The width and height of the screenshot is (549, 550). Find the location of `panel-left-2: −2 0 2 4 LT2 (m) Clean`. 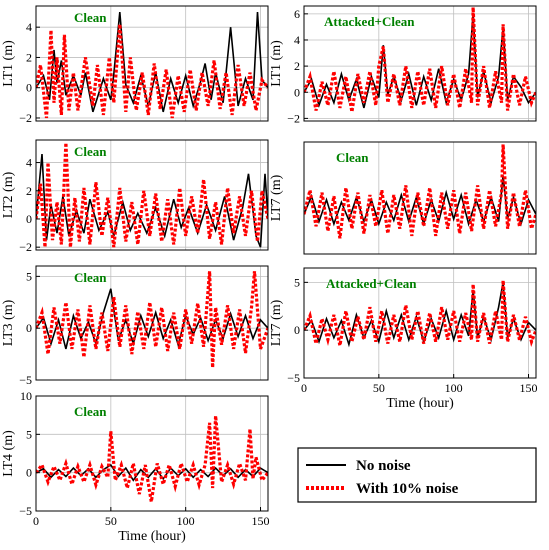

panel-left-2: −2 0 2 4 LT2 (m) Clean is located at coordinates (135, 196).